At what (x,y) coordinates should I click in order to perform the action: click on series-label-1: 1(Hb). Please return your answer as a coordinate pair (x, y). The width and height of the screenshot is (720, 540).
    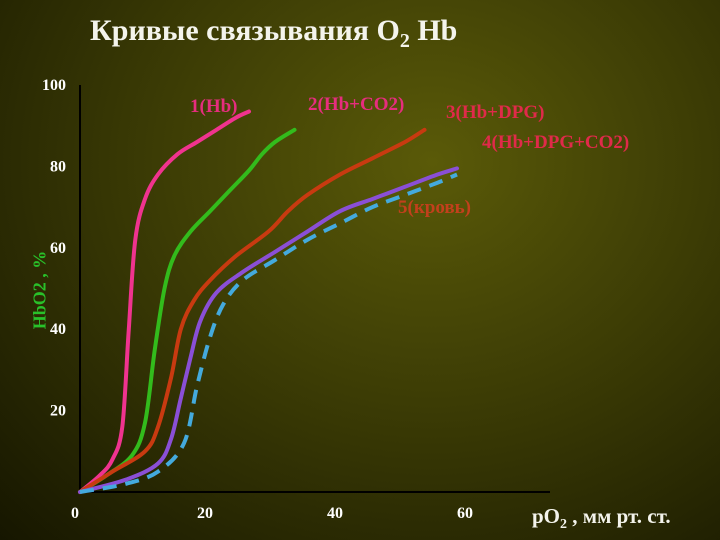
    Looking at the image, I should click on (214, 106).